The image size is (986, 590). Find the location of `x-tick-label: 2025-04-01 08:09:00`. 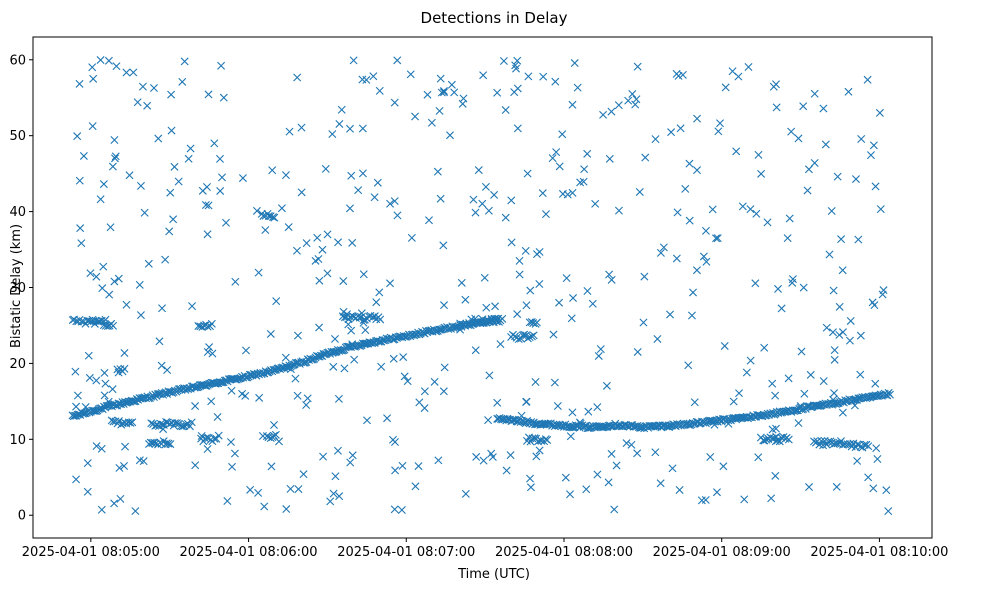

x-tick-label: 2025-04-01 08:09:00 is located at coordinates (722, 552).